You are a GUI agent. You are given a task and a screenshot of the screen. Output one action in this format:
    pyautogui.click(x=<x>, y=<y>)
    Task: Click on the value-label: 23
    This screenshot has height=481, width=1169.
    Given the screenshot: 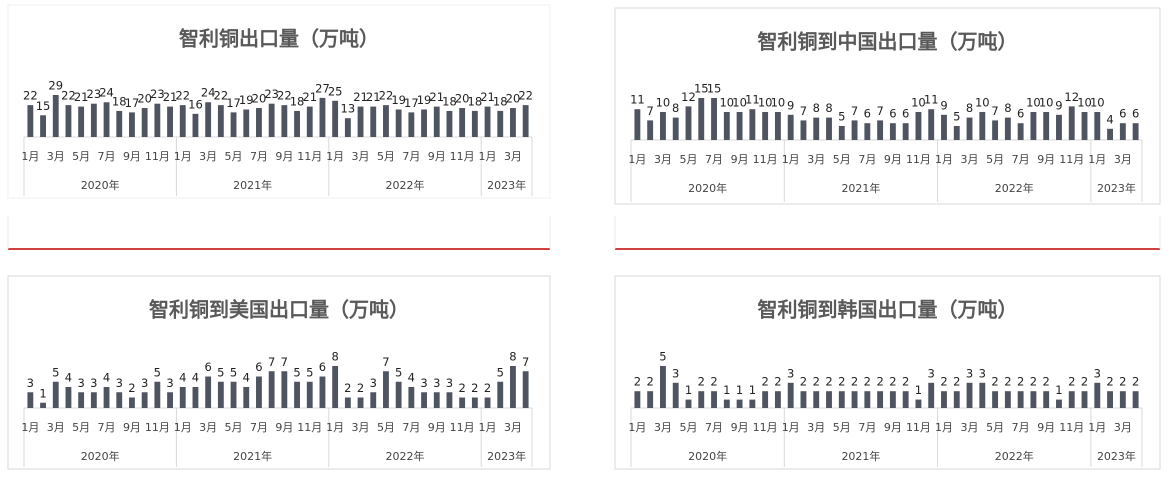 What is the action you would take?
    pyautogui.click(x=271, y=94)
    